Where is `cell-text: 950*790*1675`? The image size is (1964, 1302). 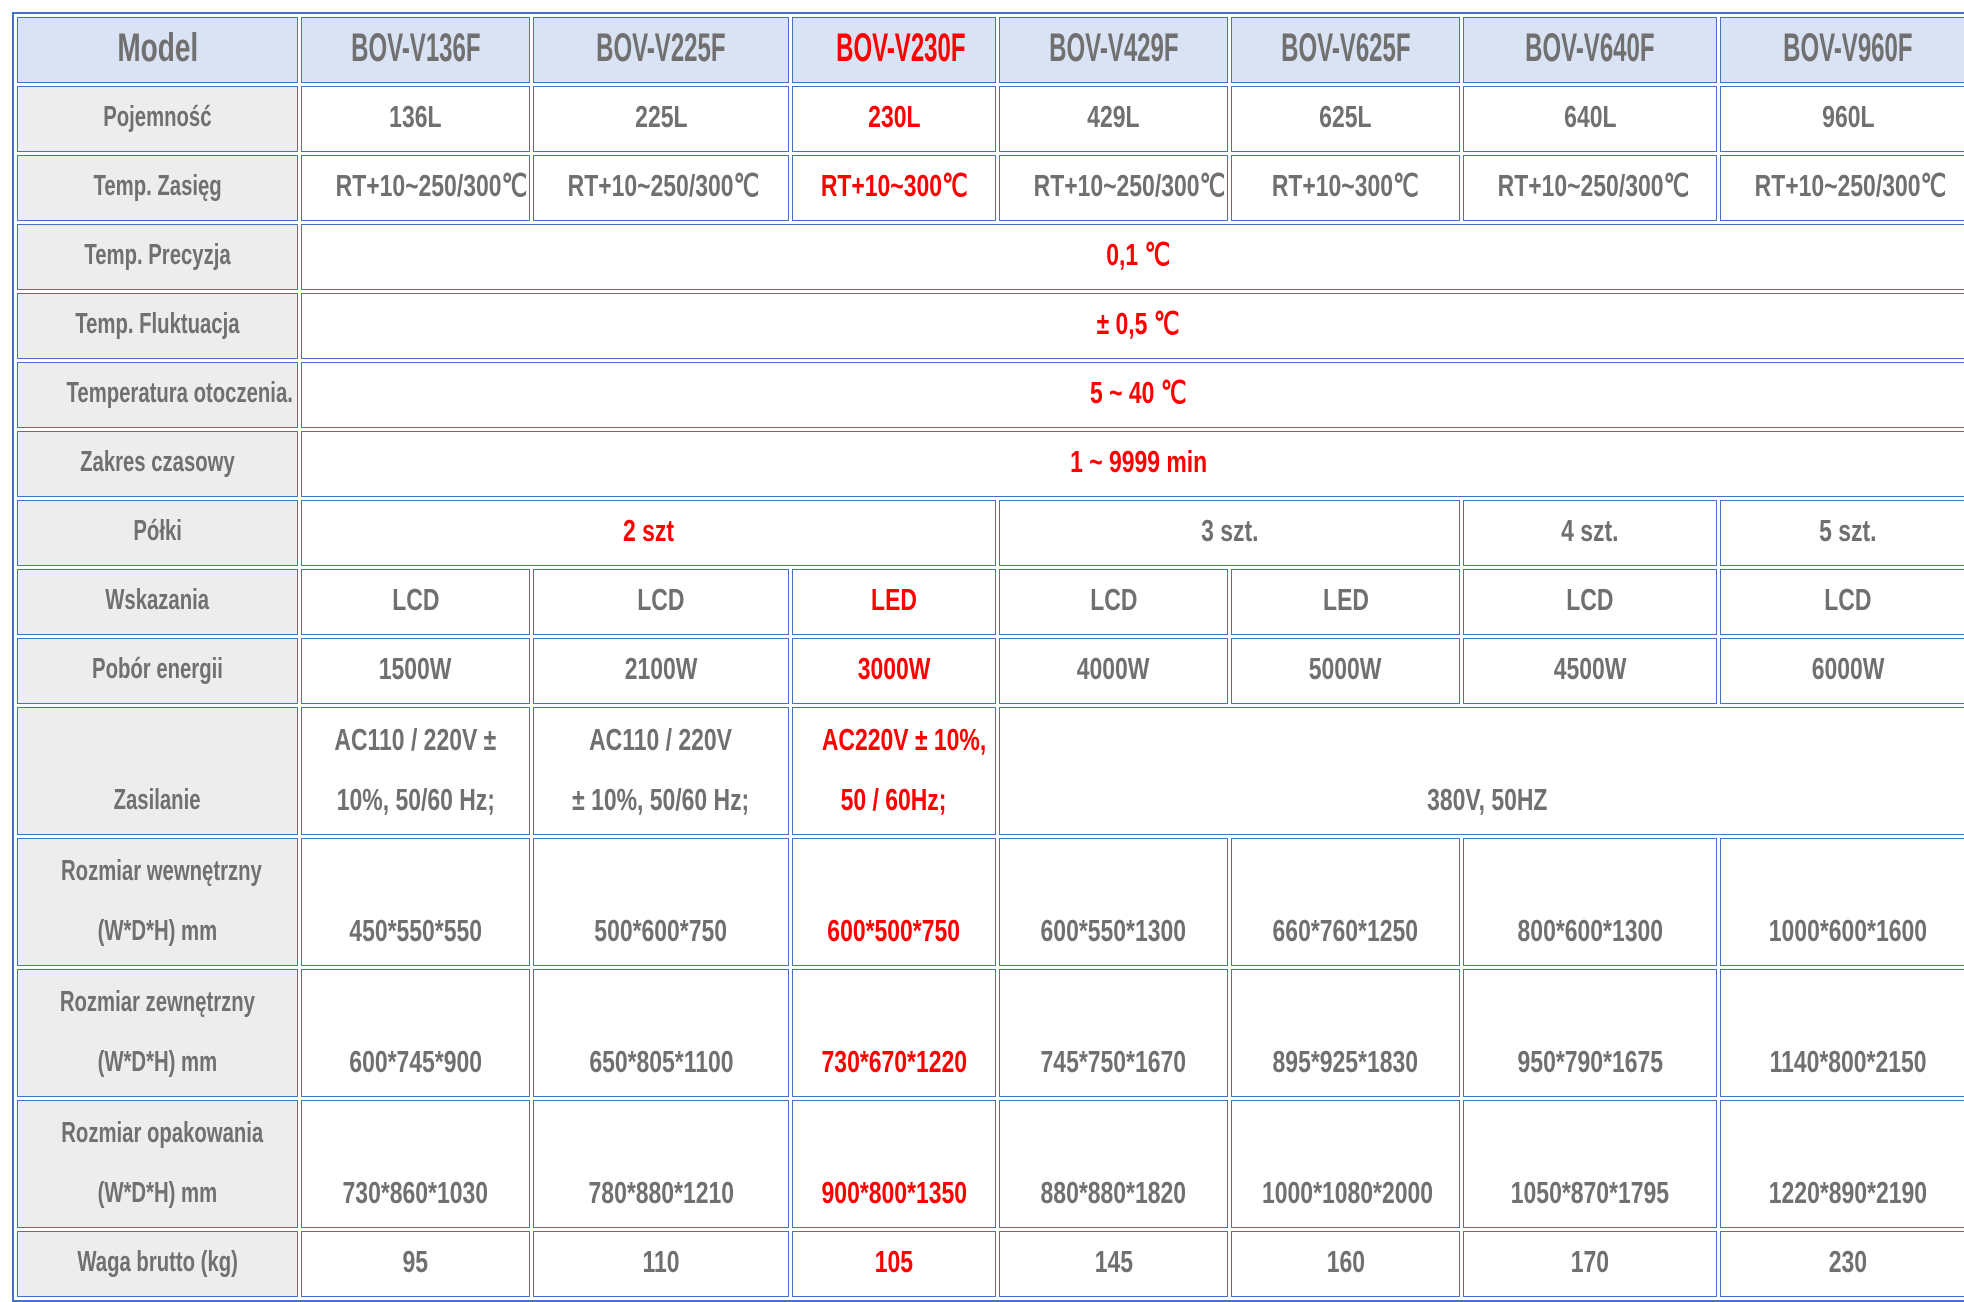 cell-text: 950*790*1675 is located at coordinates (1590, 1061).